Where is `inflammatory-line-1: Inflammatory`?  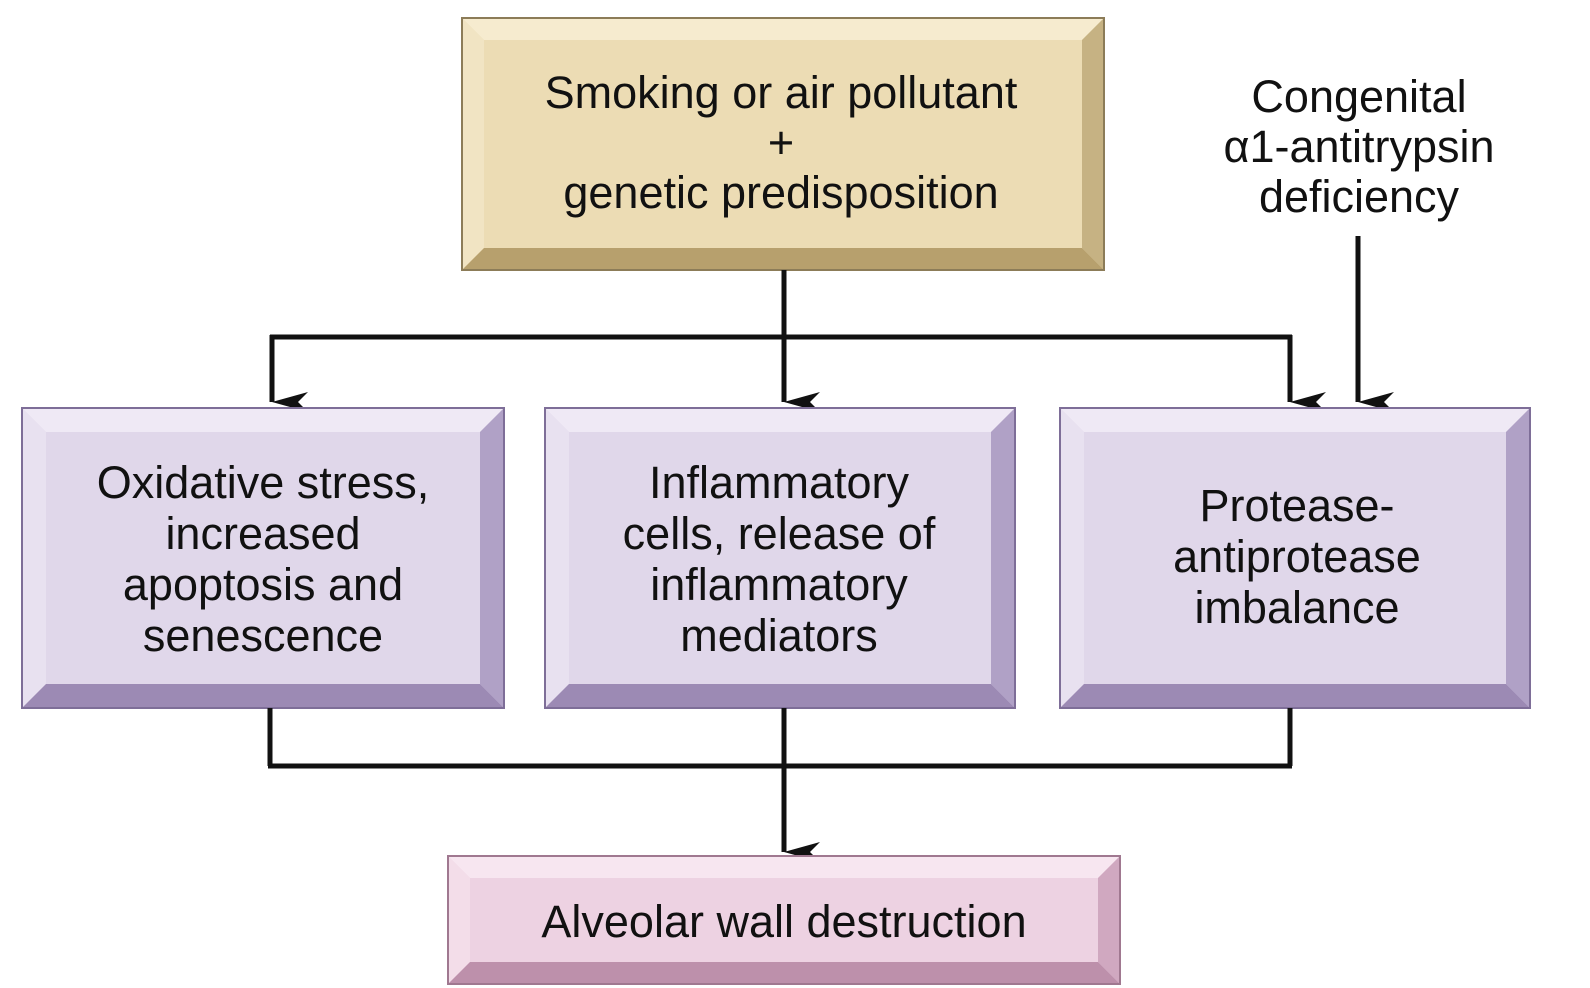 inflammatory-line-1: Inflammatory is located at coordinates (779, 482).